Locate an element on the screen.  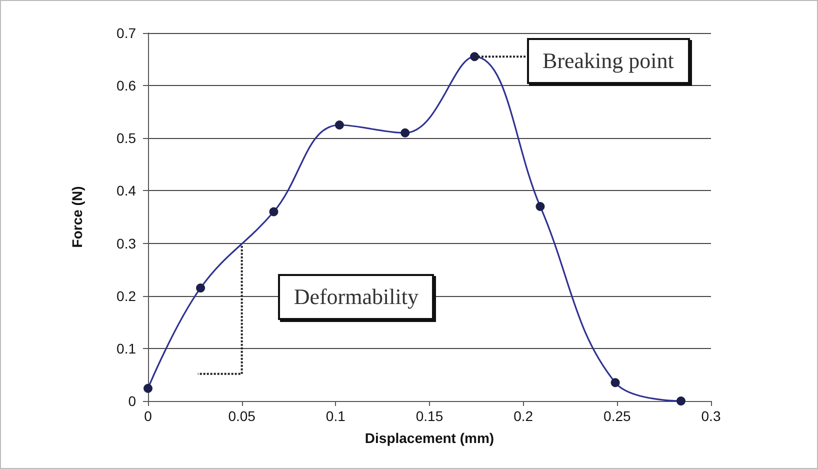
x-tick-label: 0.1 is located at coordinates (336, 416).